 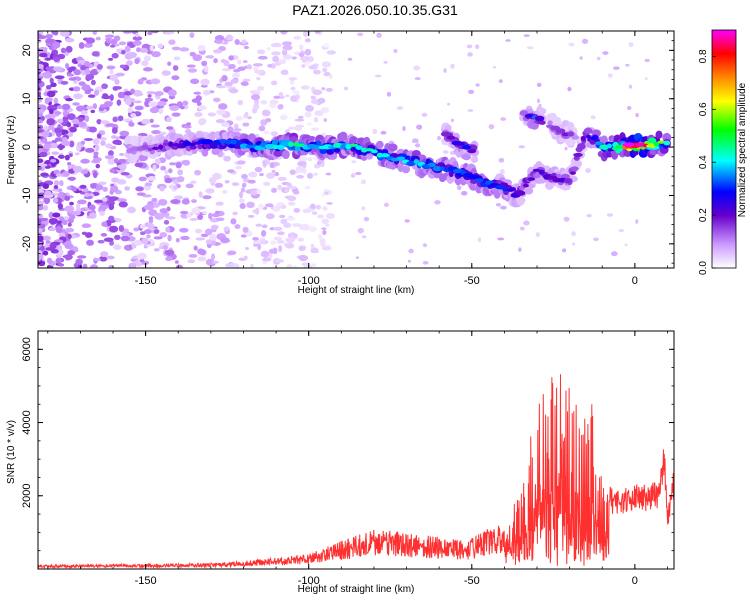 What do you see at coordinates (742, 149) in the screenshot?
I see `colorbar-title: Normalized spectral amplitude` at bounding box center [742, 149].